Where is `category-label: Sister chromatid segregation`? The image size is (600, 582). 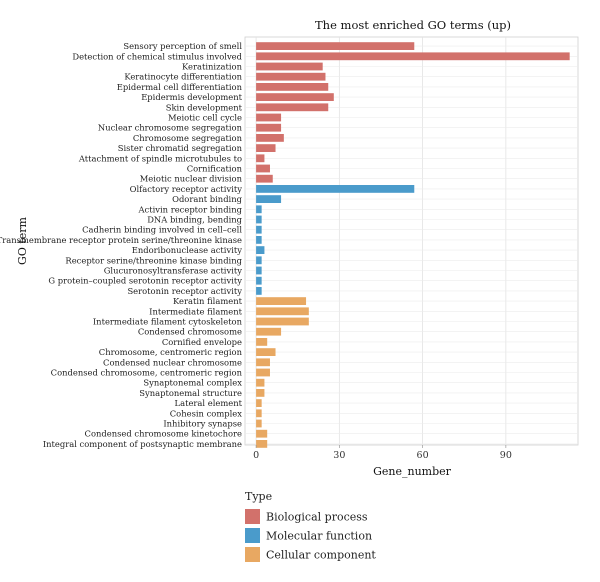
category-label: Sister chromatid segregation is located at coordinates (180, 148).